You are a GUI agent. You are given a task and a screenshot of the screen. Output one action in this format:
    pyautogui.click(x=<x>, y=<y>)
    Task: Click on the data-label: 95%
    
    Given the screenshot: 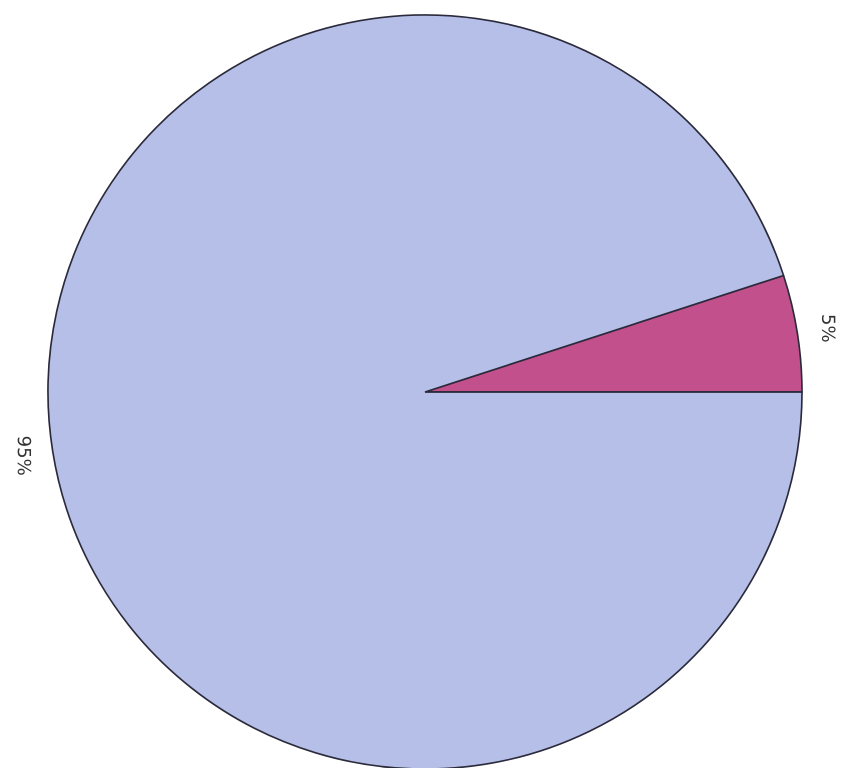 What is the action you would take?
    pyautogui.click(x=25, y=455)
    